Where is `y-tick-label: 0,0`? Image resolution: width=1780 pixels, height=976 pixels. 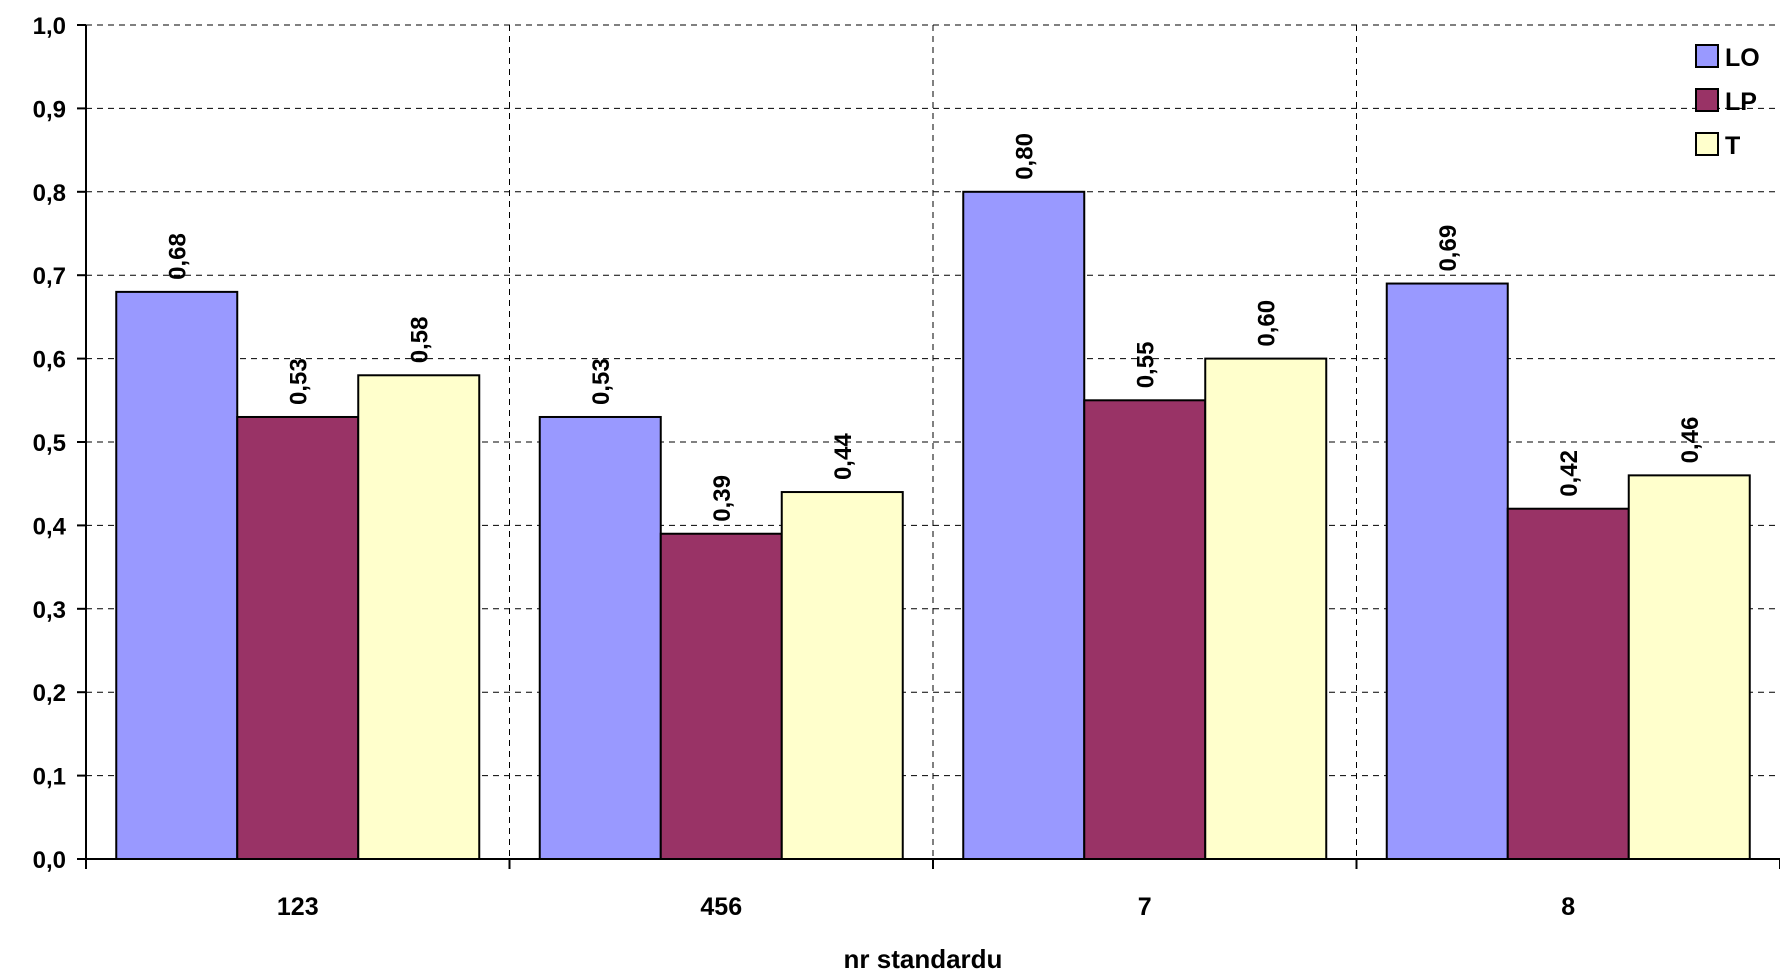
y-tick-label: 0,0 is located at coordinates (49, 860).